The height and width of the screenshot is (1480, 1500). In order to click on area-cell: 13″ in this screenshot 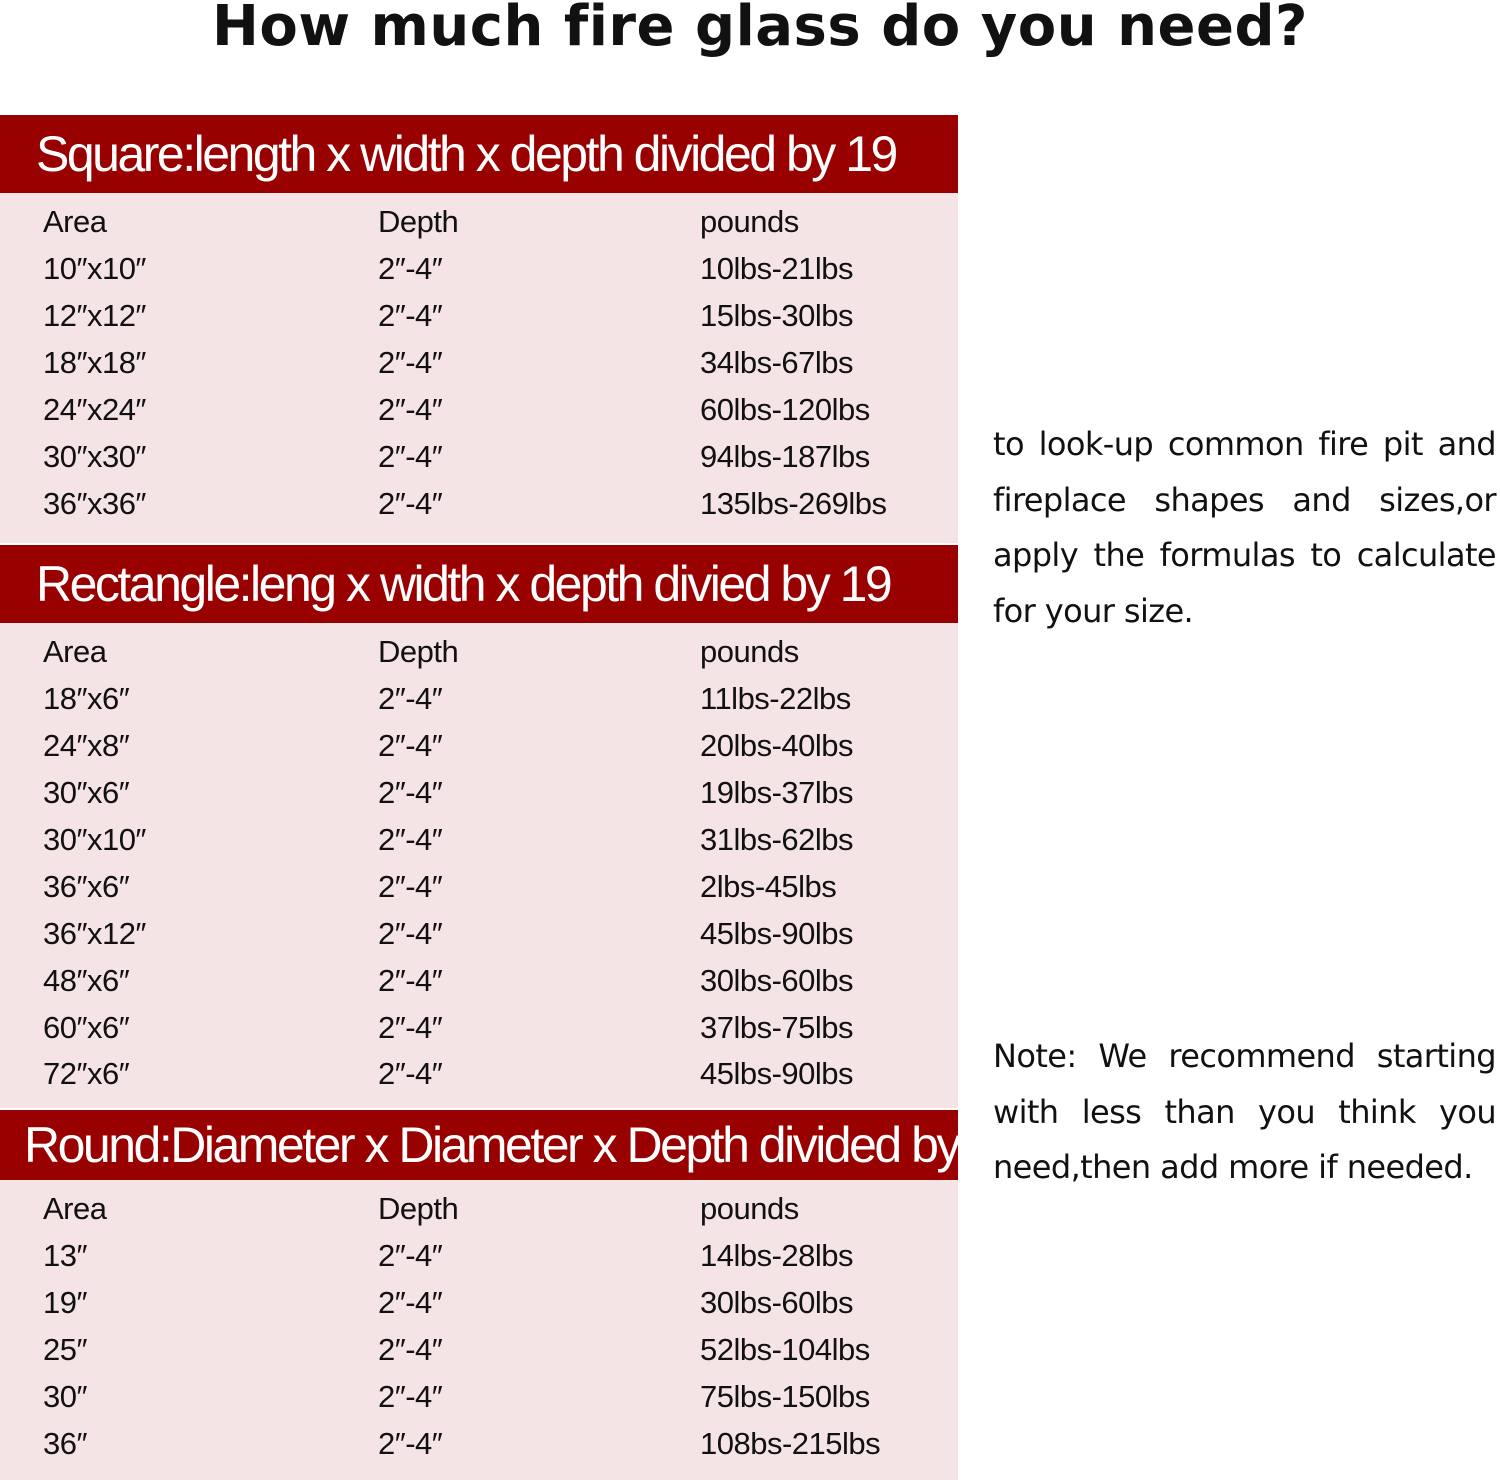, I will do `click(65, 1256)`.